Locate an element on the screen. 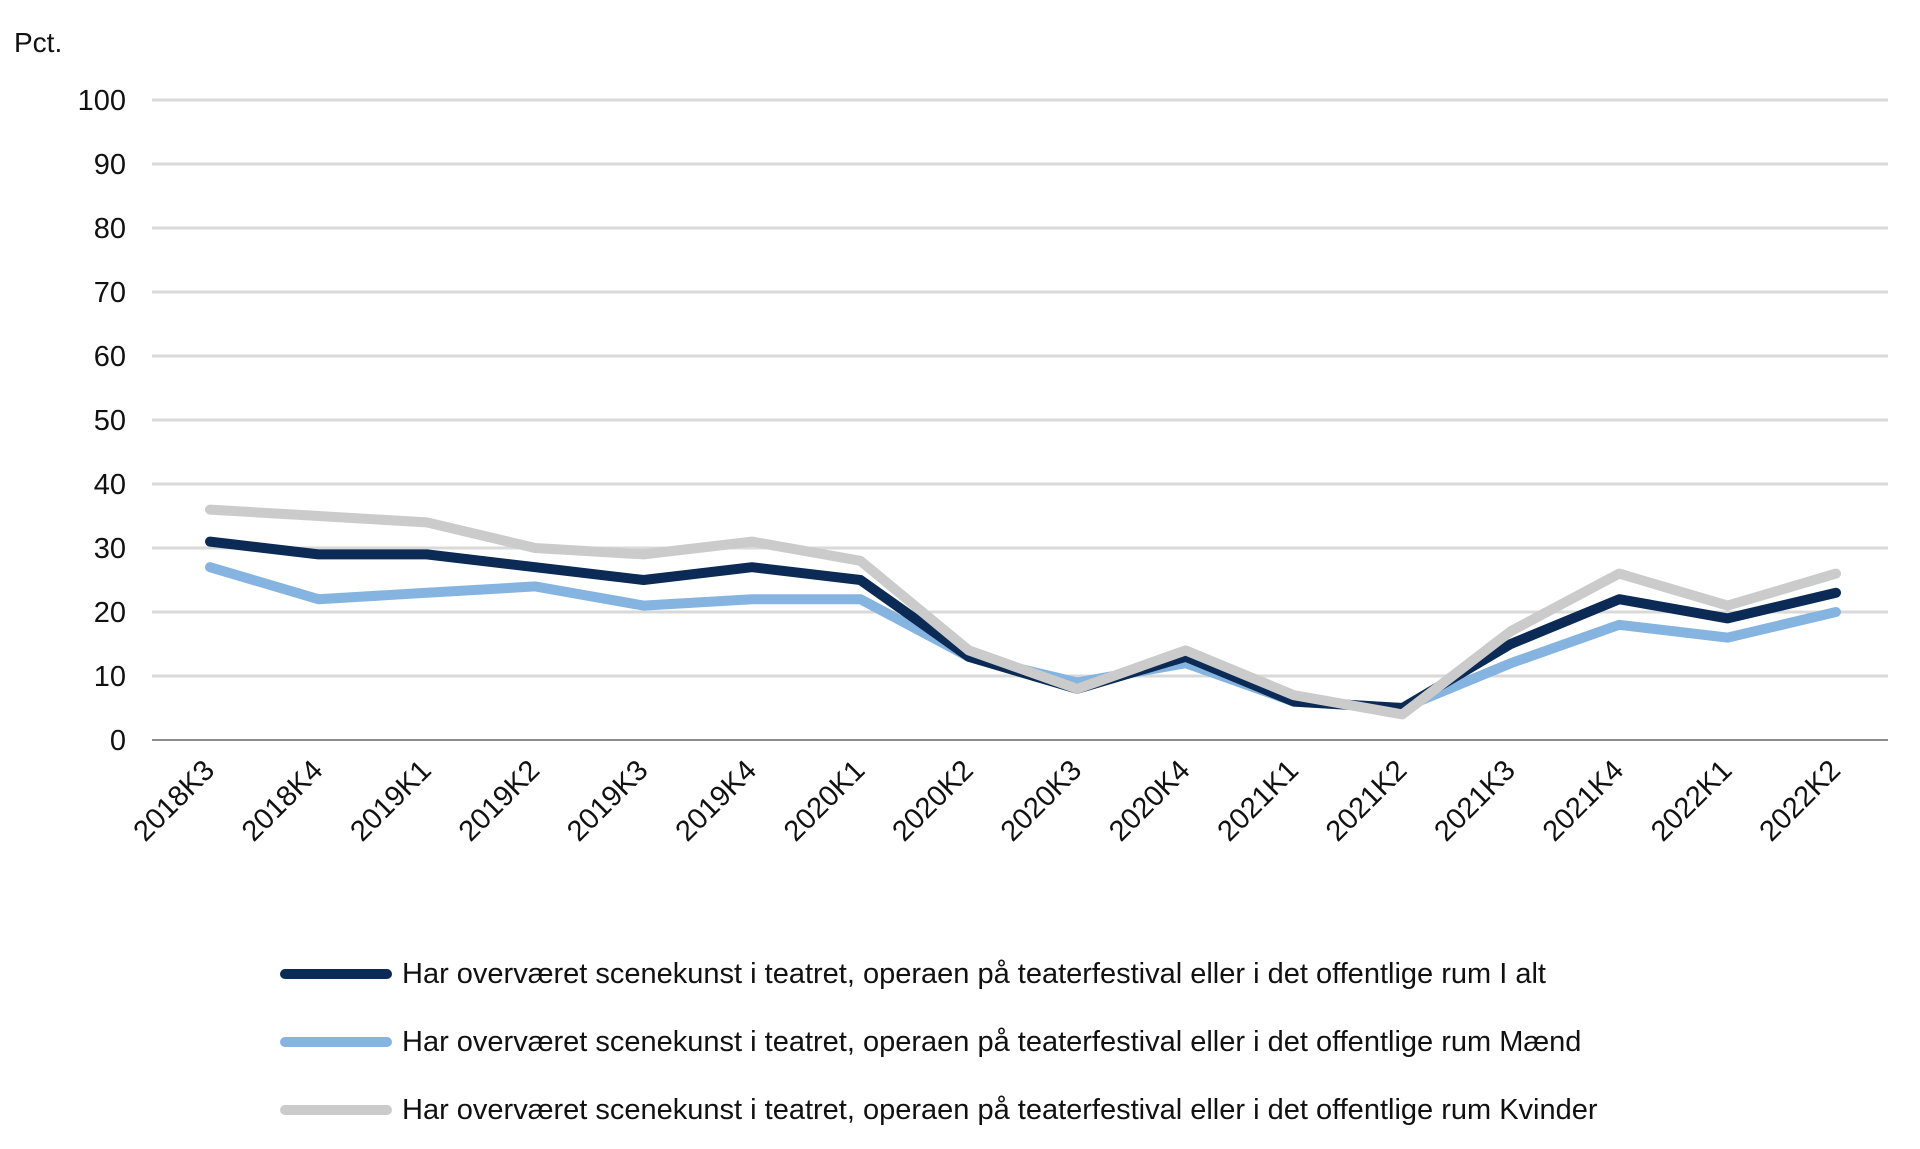 This screenshot has width=1920, height=1149. x-tick-label: 2021K2 is located at coordinates (1366, 800).